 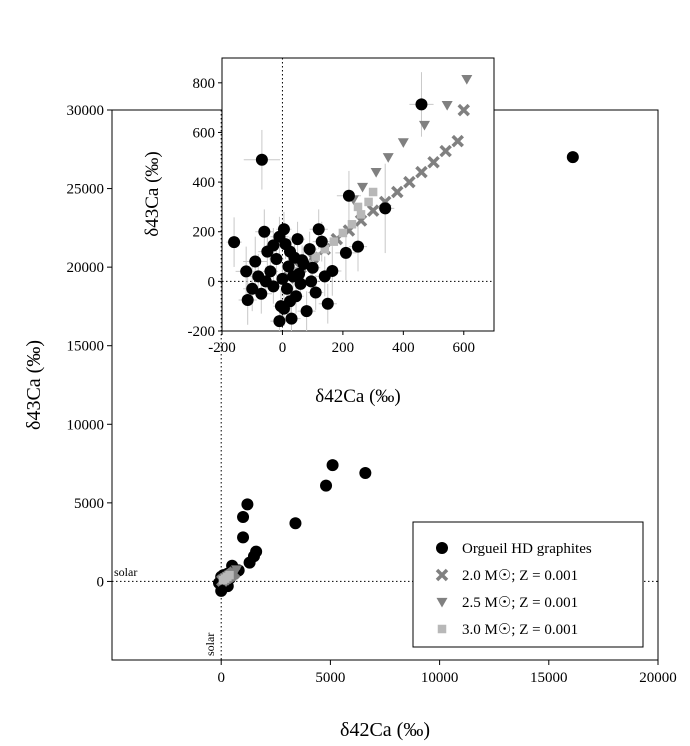 I want to click on main-x-tick-label: 15000, so click(x=549, y=678).